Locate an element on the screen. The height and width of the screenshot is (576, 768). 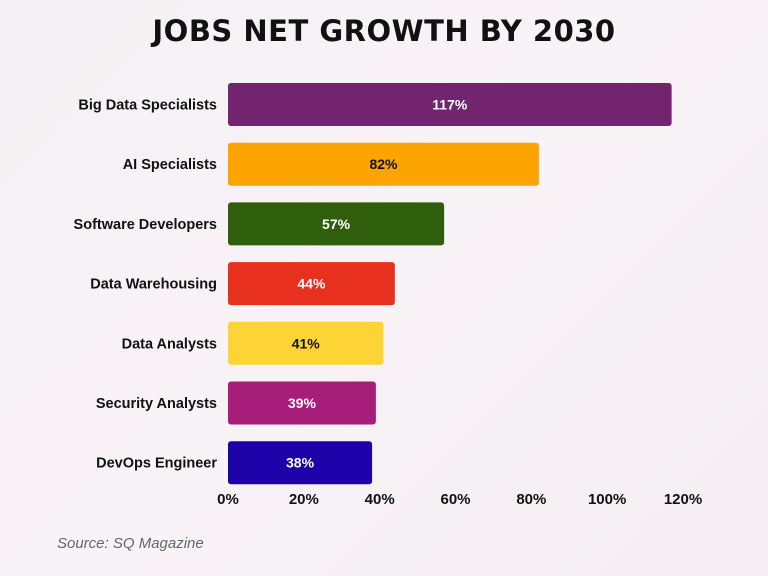
x-tick-label: 120% is located at coordinates (683, 499).